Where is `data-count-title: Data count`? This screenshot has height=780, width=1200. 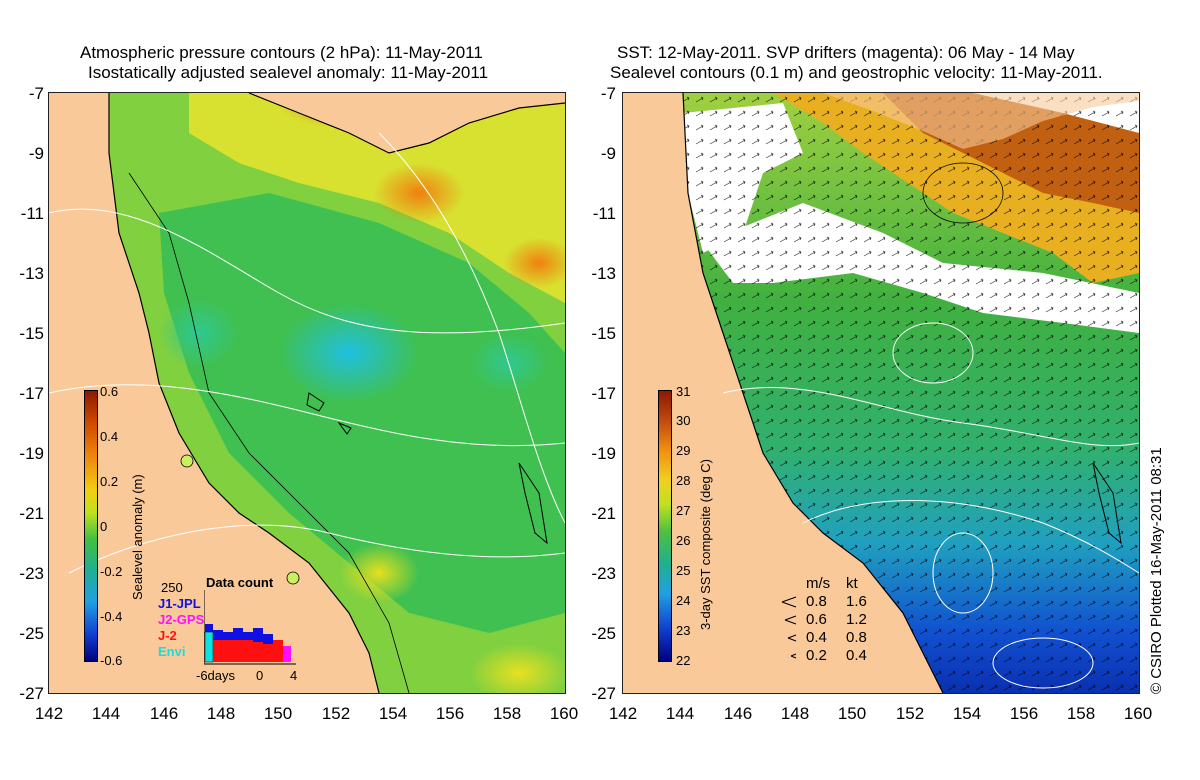 data-count-title: Data count is located at coordinates (240, 582).